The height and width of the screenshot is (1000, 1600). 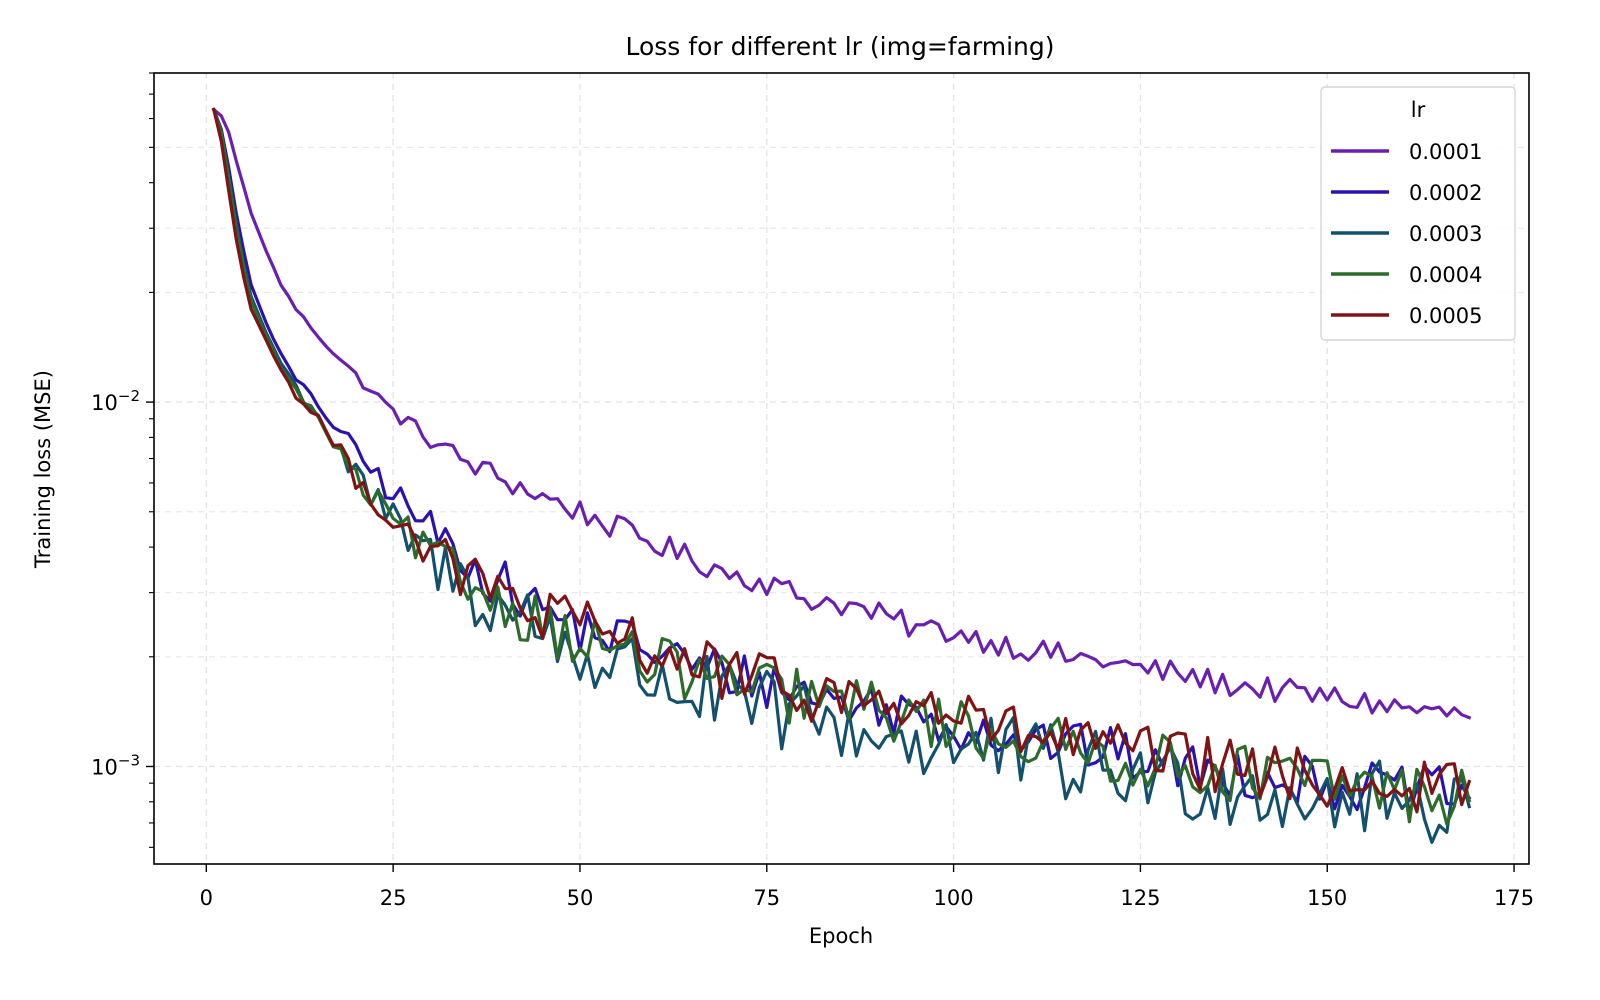 What do you see at coordinates (206, 898) in the screenshot?
I see `x-tick-label: 0` at bounding box center [206, 898].